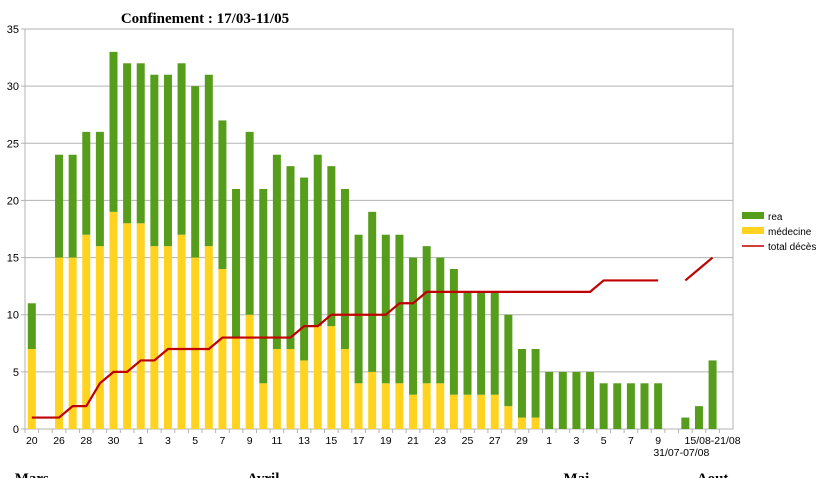 The height and width of the screenshot is (478, 838). I want to click on x-tick-label: 15/08-21/08, so click(713, 441).